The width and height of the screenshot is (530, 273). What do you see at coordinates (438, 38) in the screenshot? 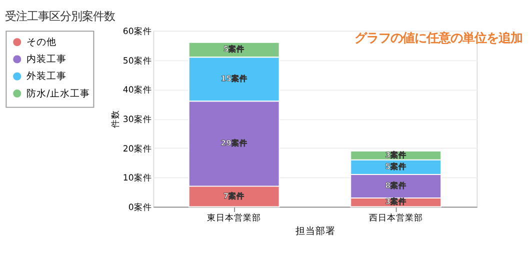
I see `annotation: グラフの値に任意の単位を追加` at bounding box center [438, 38].